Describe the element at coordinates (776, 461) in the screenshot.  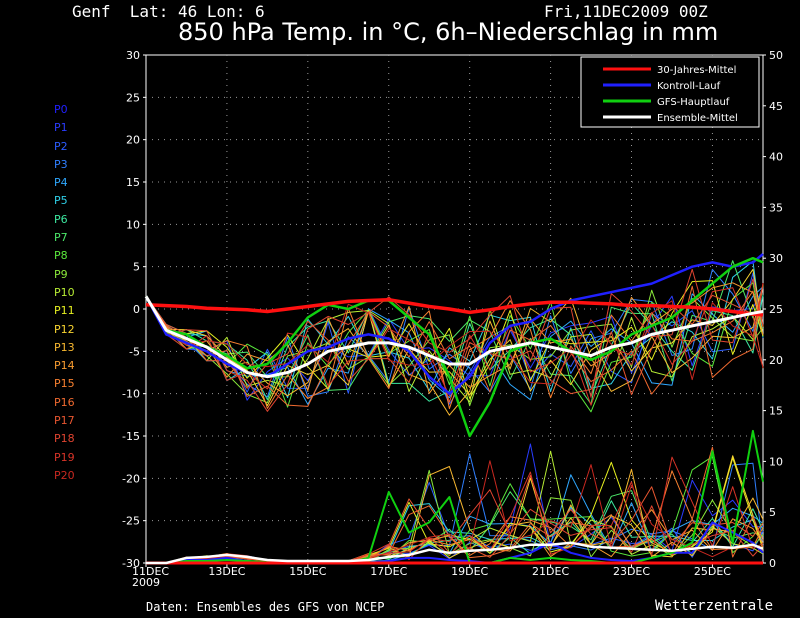
I see `y-right-tick-label: 10` at that location.